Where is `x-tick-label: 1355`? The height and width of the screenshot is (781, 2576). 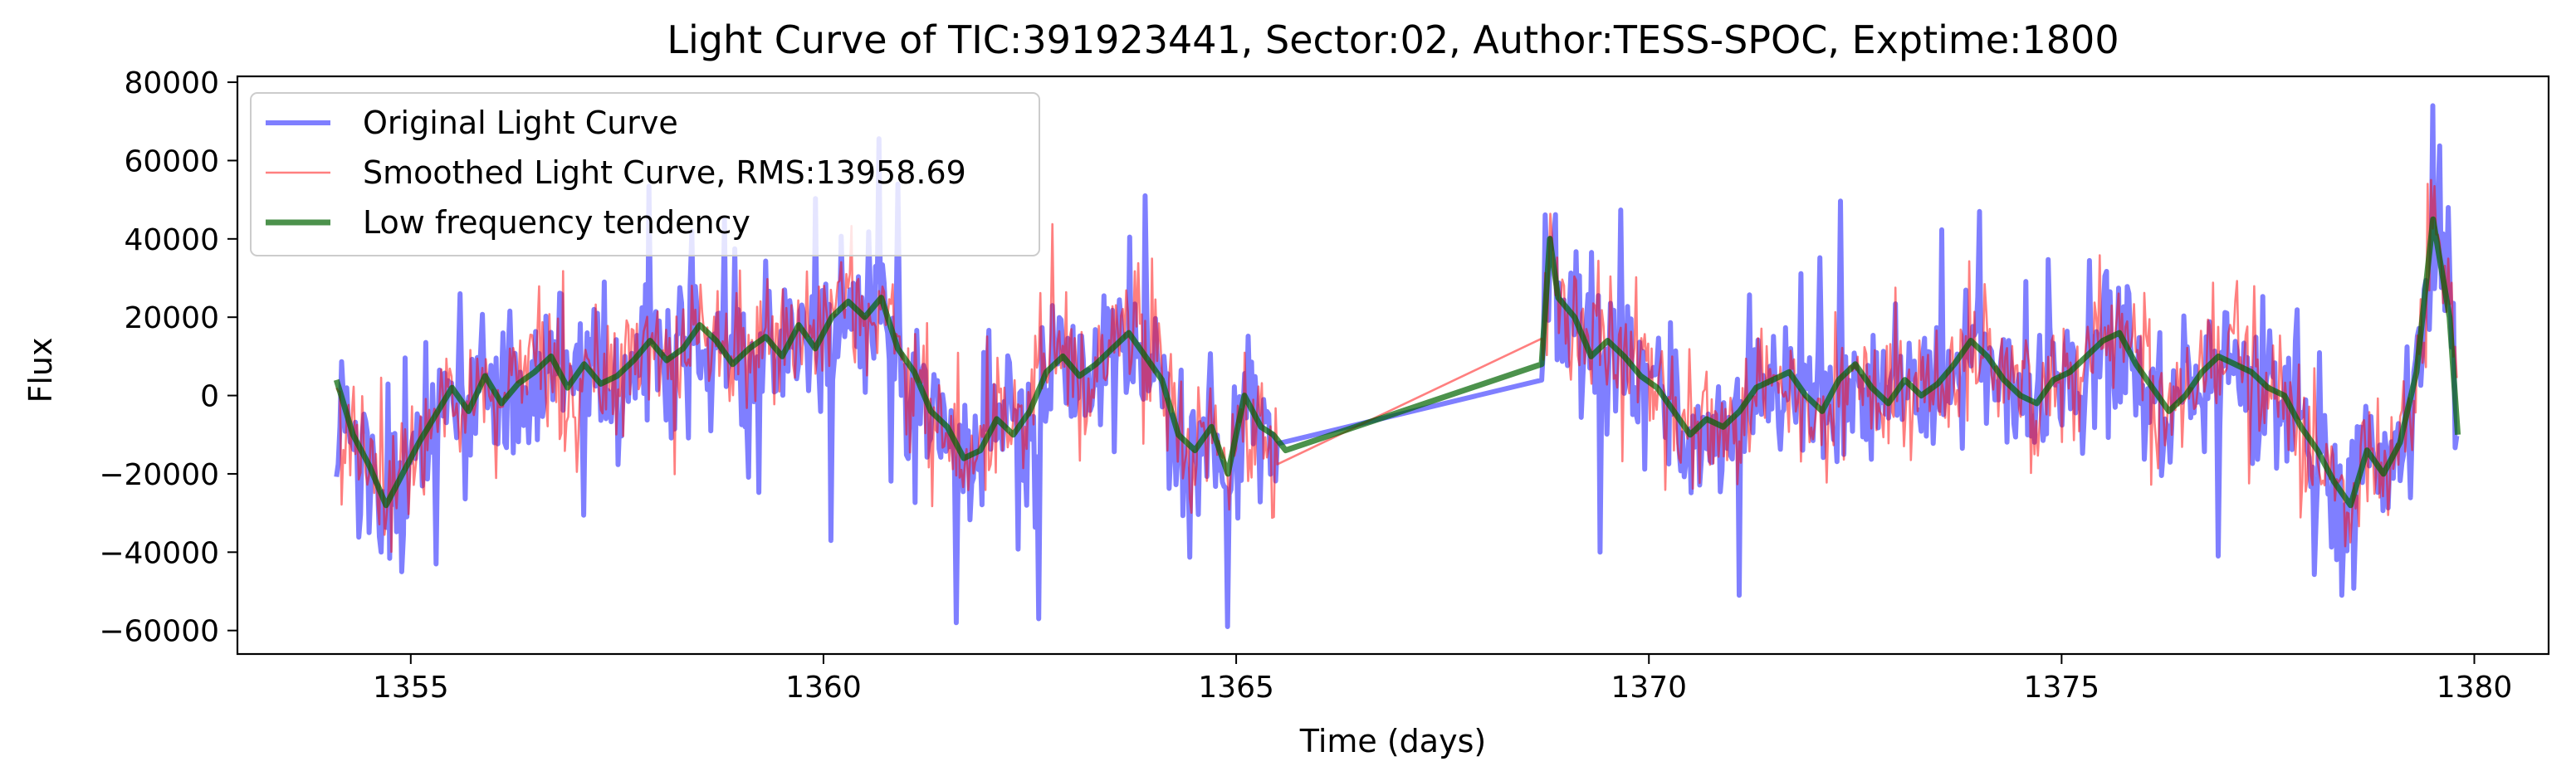
x-tick-label: 1355 is located at coordinates (411, 688).